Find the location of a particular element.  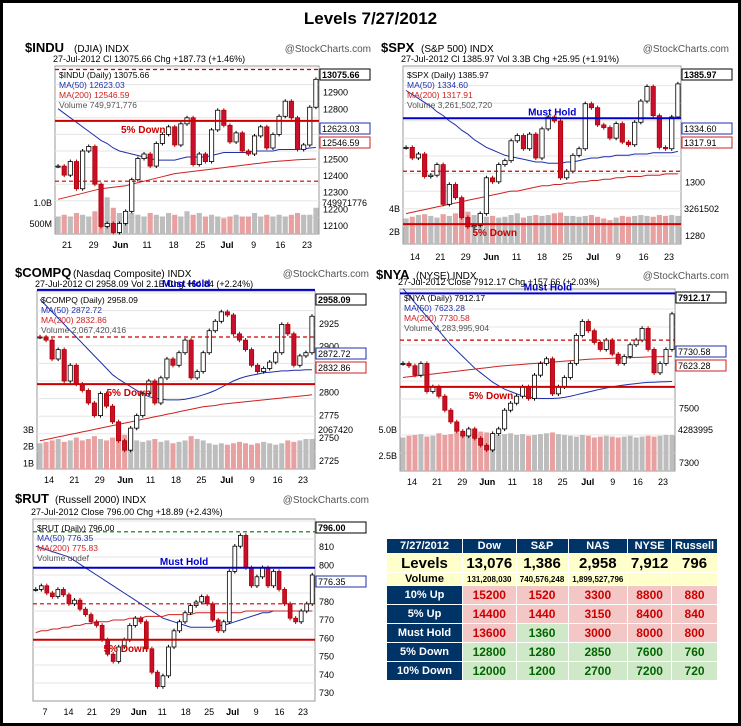

col-header: NYSE is located at coordinates (650, 546).